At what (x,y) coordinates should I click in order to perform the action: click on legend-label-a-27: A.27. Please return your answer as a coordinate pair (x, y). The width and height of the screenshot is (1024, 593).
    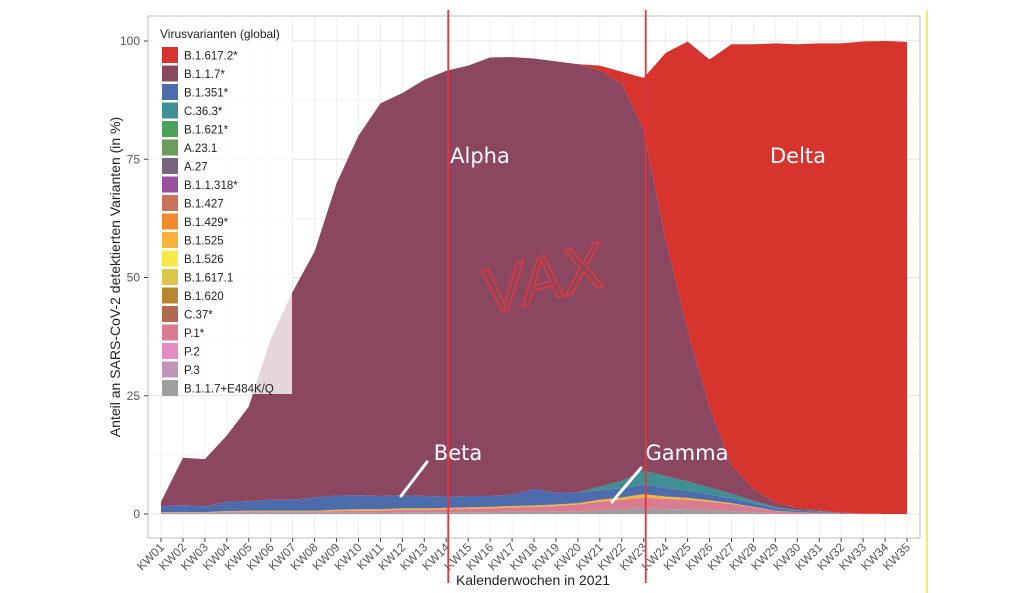
    Looking at the image, I should click on (196, 168).